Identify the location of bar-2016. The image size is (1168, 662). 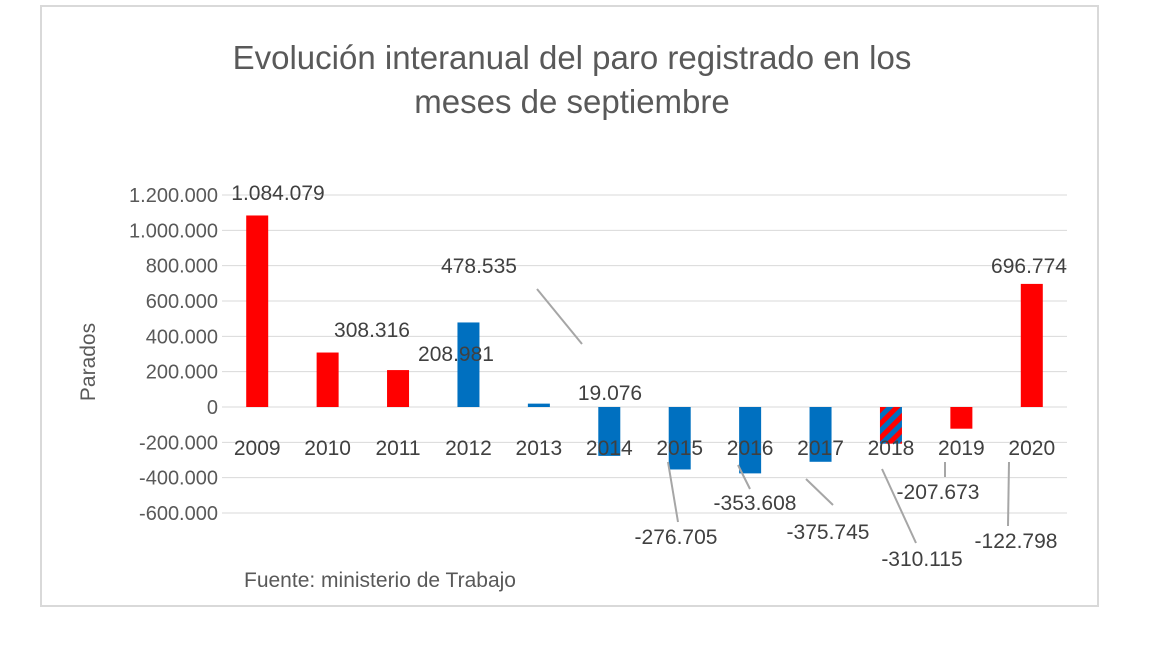
(750, 440).